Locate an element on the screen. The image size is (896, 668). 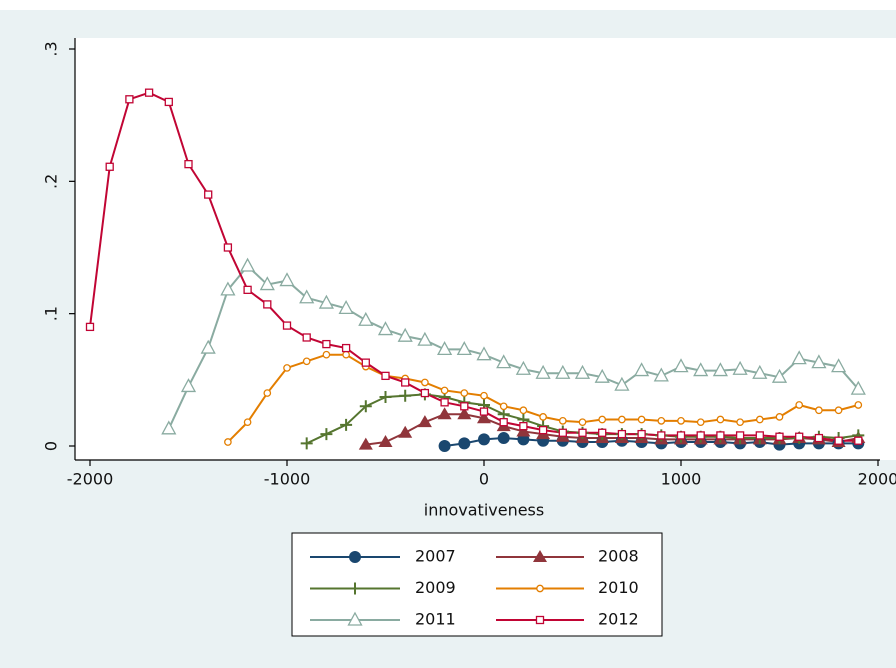
x-tick-label: -2000 is located at coordinates (90, 479).